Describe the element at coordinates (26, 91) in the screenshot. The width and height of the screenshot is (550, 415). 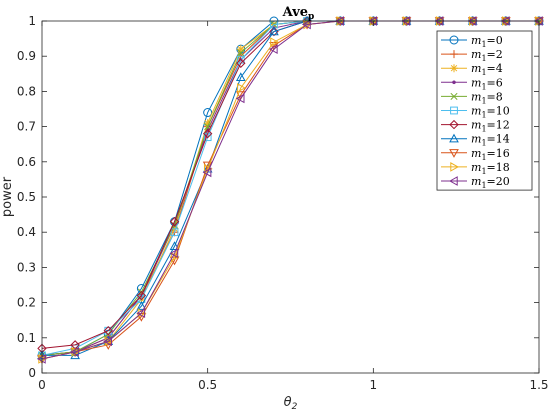
I see `y-tick-label: 0.8` at that location.